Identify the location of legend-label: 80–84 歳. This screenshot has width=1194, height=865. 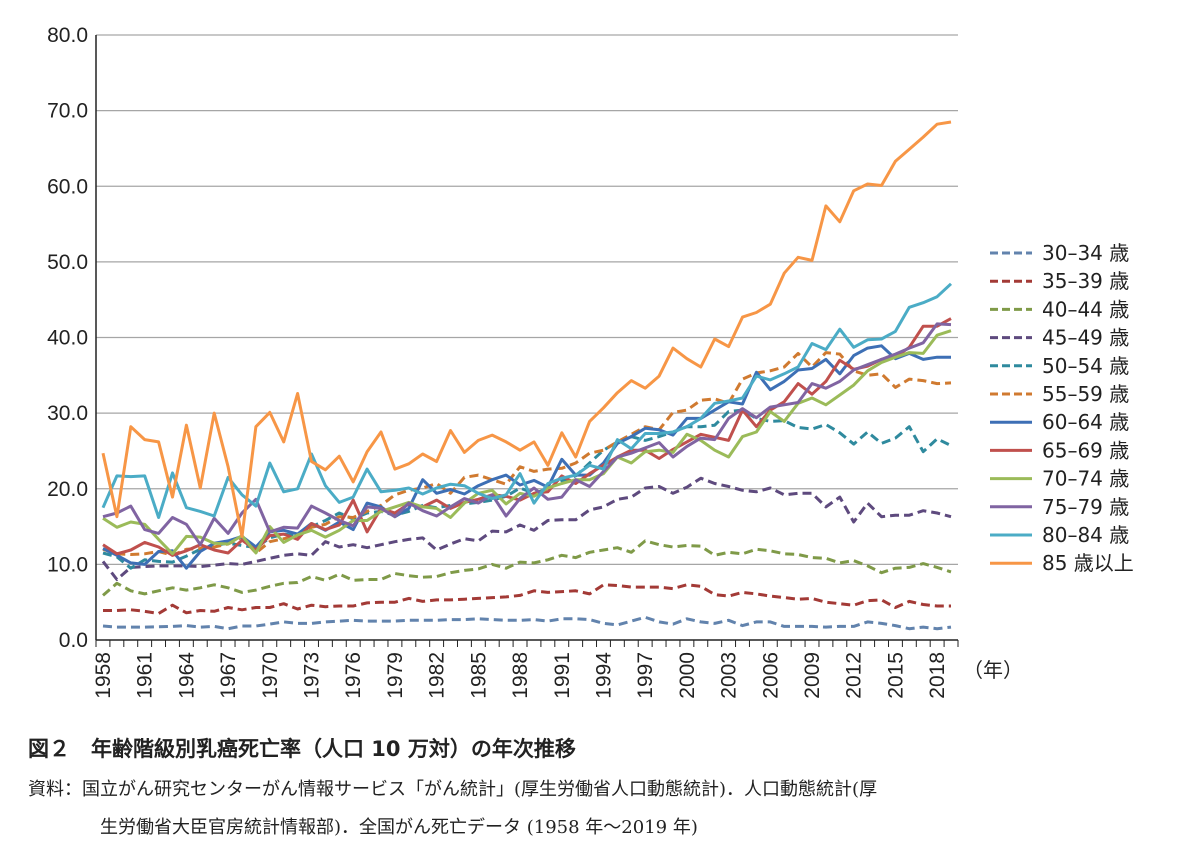
(1085, 535).